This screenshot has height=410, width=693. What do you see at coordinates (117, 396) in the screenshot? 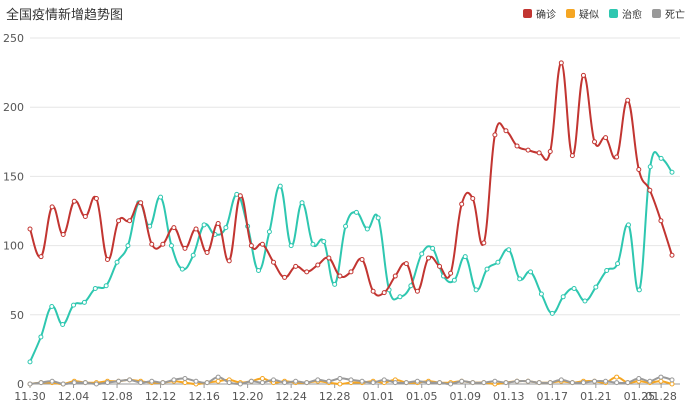
I see `x-tick-label: 12.08` at bounding box center [117, 396].